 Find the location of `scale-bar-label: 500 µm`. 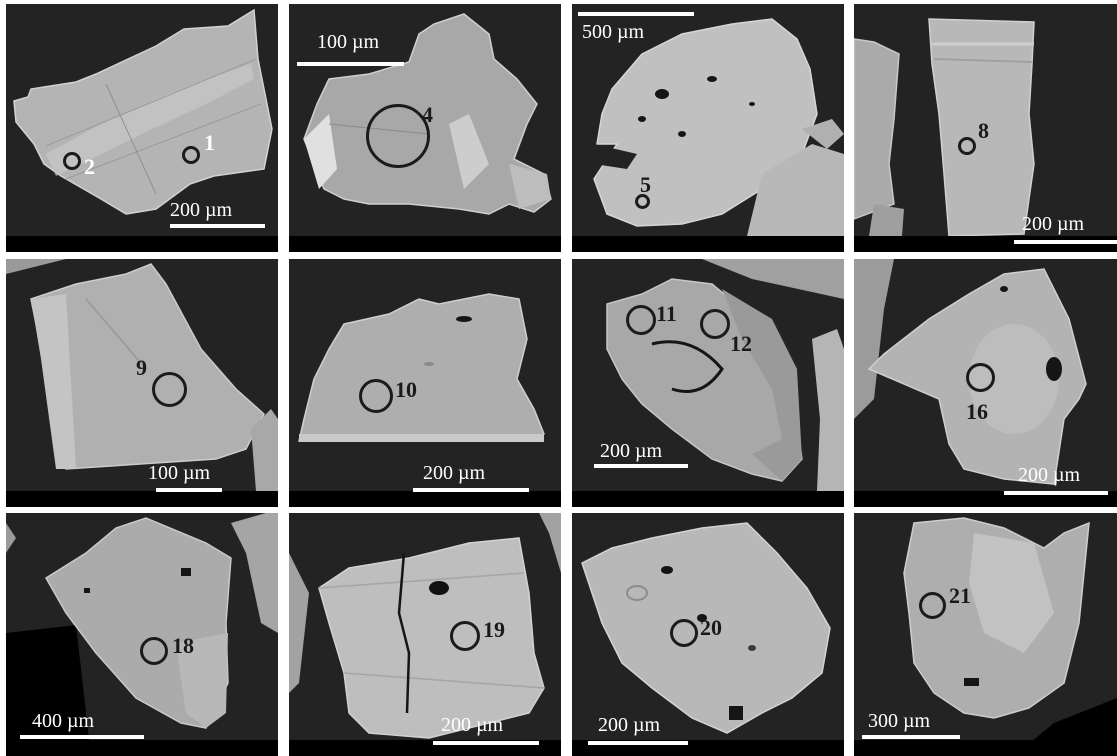

scale-bar-label: 500 µm is located at coordinates (613, 32).